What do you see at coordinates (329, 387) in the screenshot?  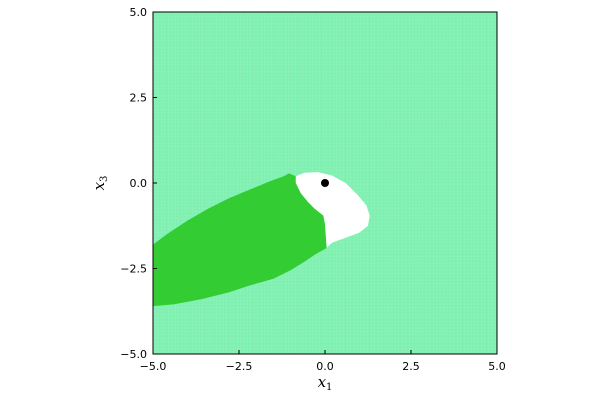 I see `x-axis-label-subscript: 1` at bounding box center [329, 387].